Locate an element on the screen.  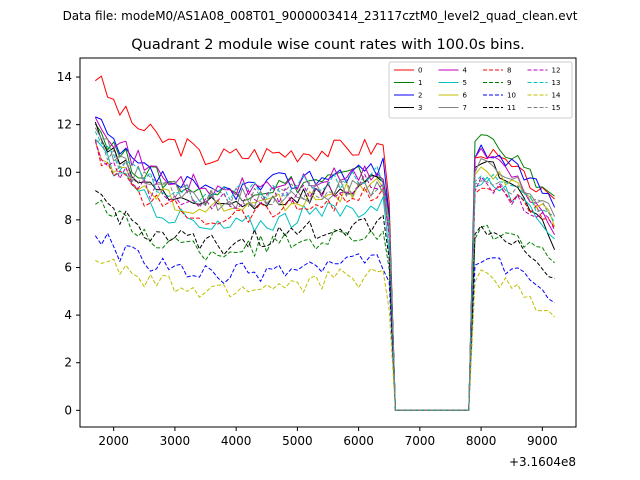
y-tick-label: 6 is located at coordinates (68, 267).